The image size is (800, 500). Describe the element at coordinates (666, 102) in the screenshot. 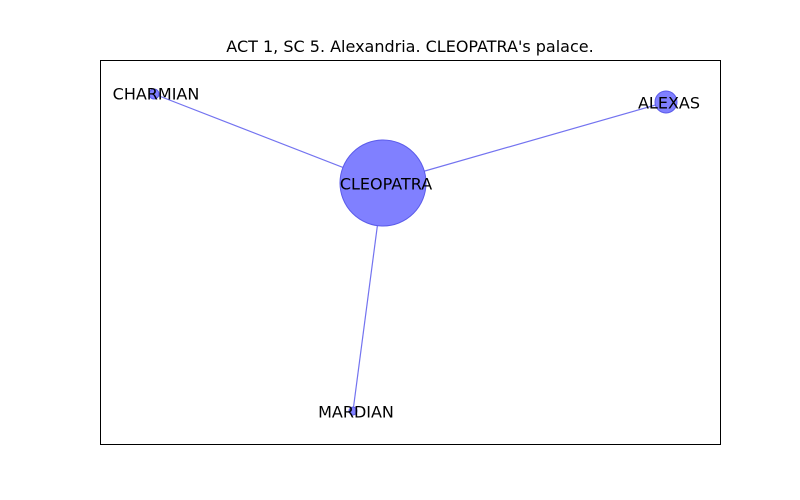

I see `node-alexas` at that location.